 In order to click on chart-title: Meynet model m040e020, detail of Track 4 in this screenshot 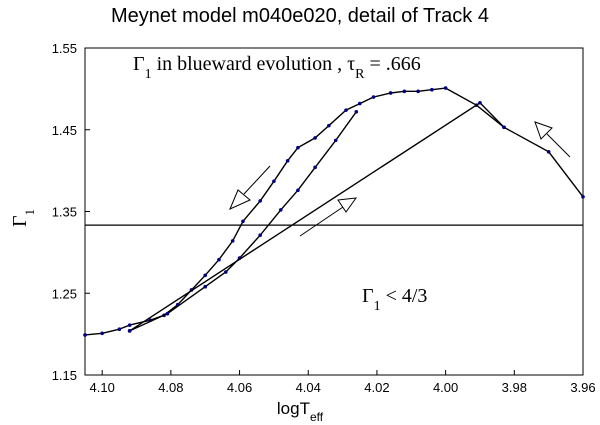, I will do `click(300, 16)`.